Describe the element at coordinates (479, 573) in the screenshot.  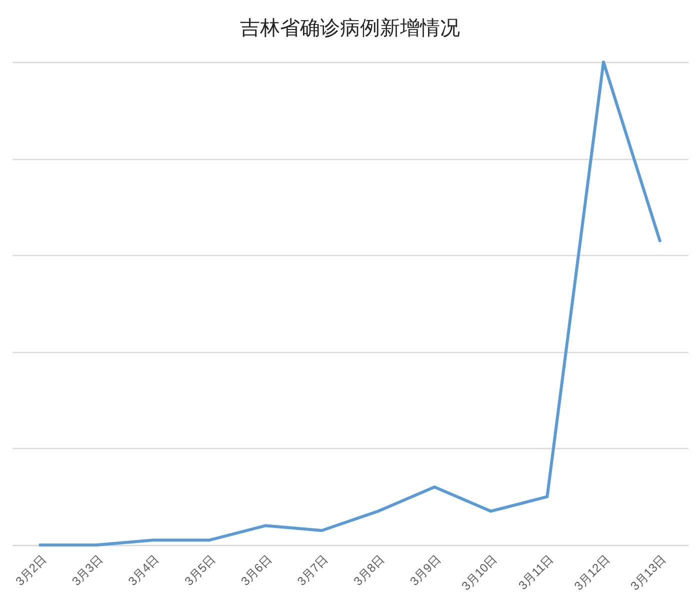
I see `x-tick-label: 3月10日` at that location.